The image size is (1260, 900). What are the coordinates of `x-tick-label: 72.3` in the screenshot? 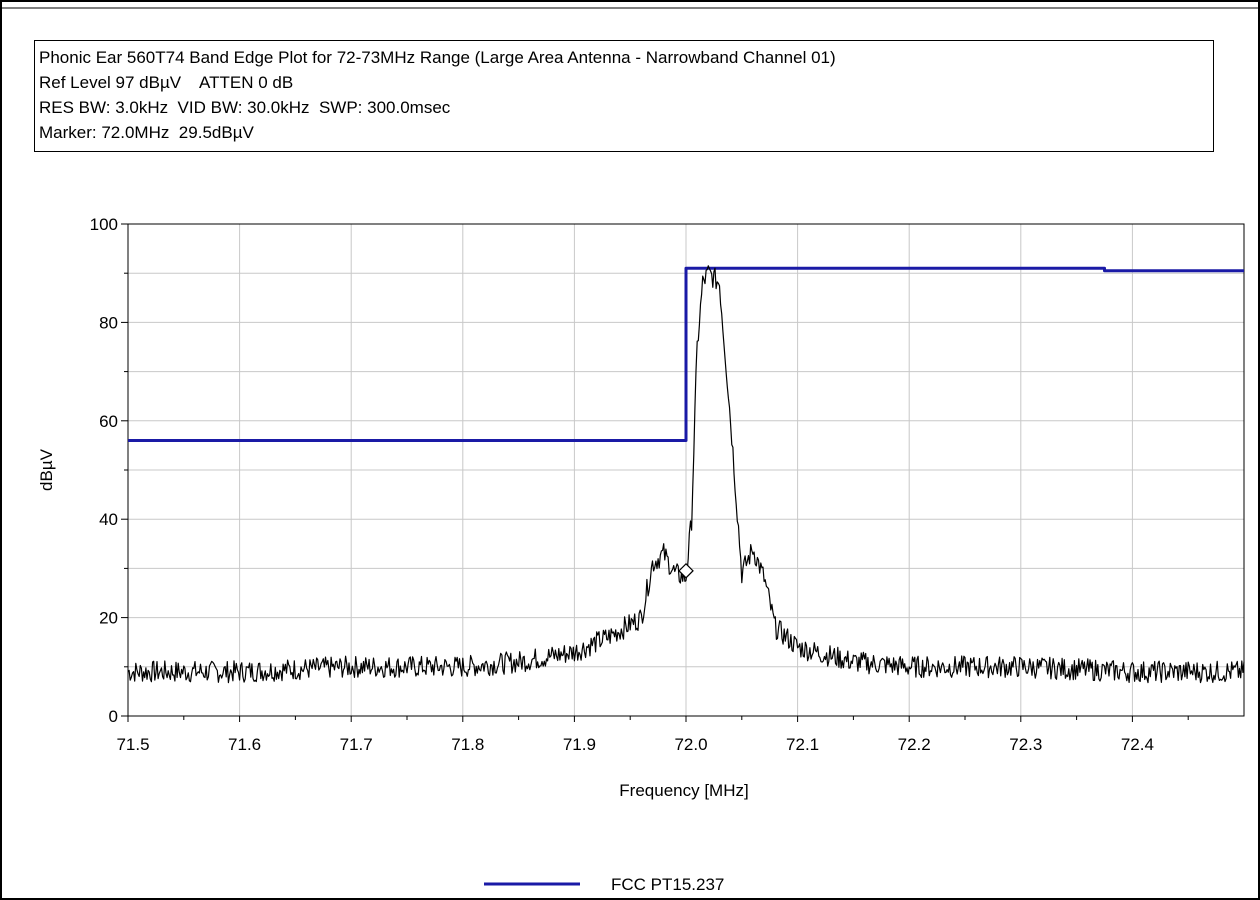 It's located at (1025, 744).